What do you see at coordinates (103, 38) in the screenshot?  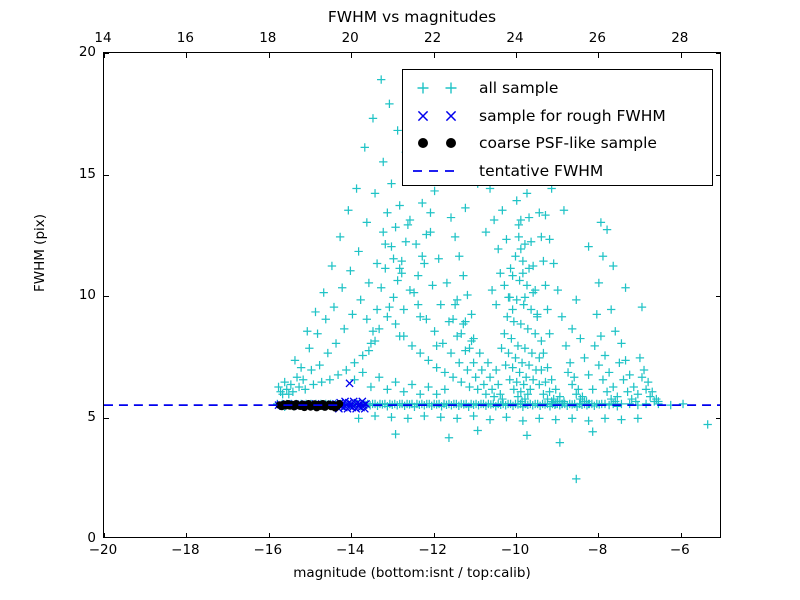 I see `x-tick-label-top: 14` at bounding box center [103, 38].